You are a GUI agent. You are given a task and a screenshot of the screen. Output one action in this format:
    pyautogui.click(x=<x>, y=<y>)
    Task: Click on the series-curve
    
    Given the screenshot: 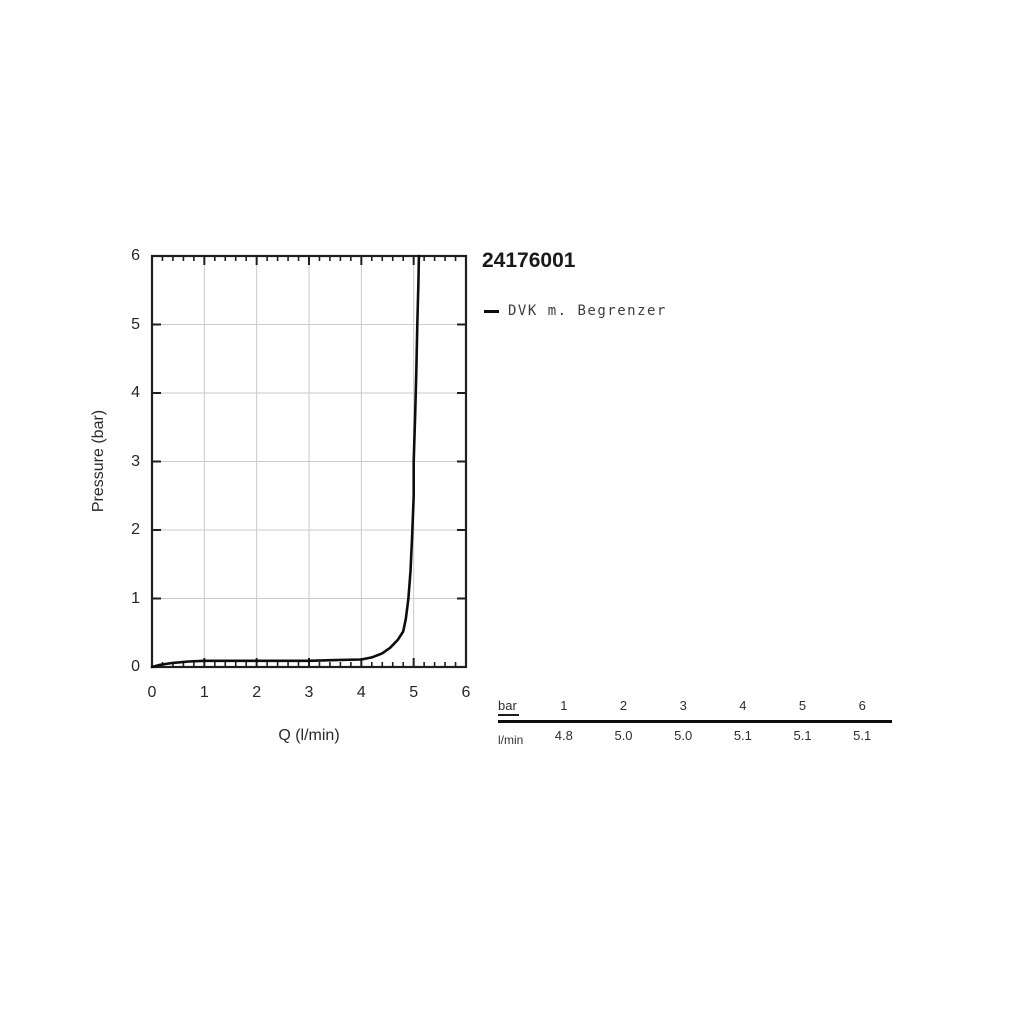 What is the action you would take?
    pyautogui.click(x=285, y=461)
    